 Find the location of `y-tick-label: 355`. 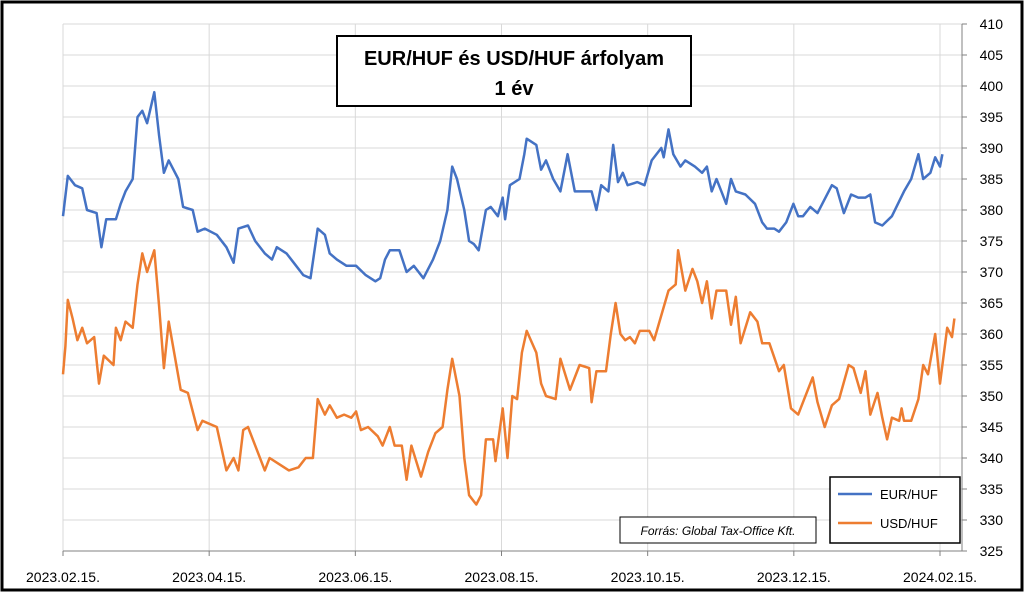

y-tick-label: 355 is located at coordinates (992, 365).